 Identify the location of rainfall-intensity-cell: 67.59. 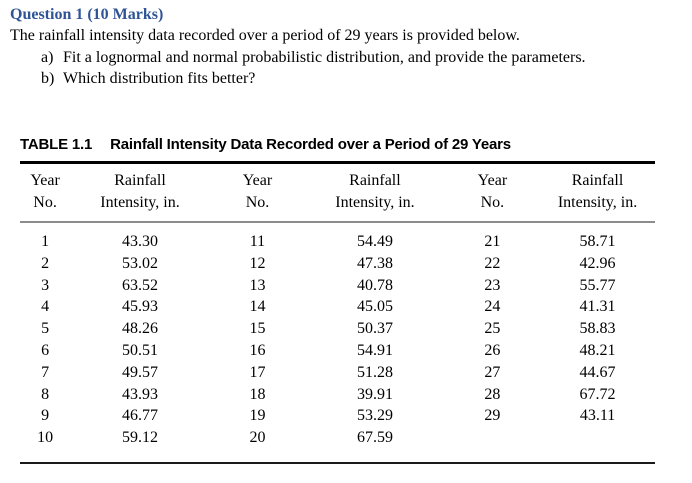
(374, 438).